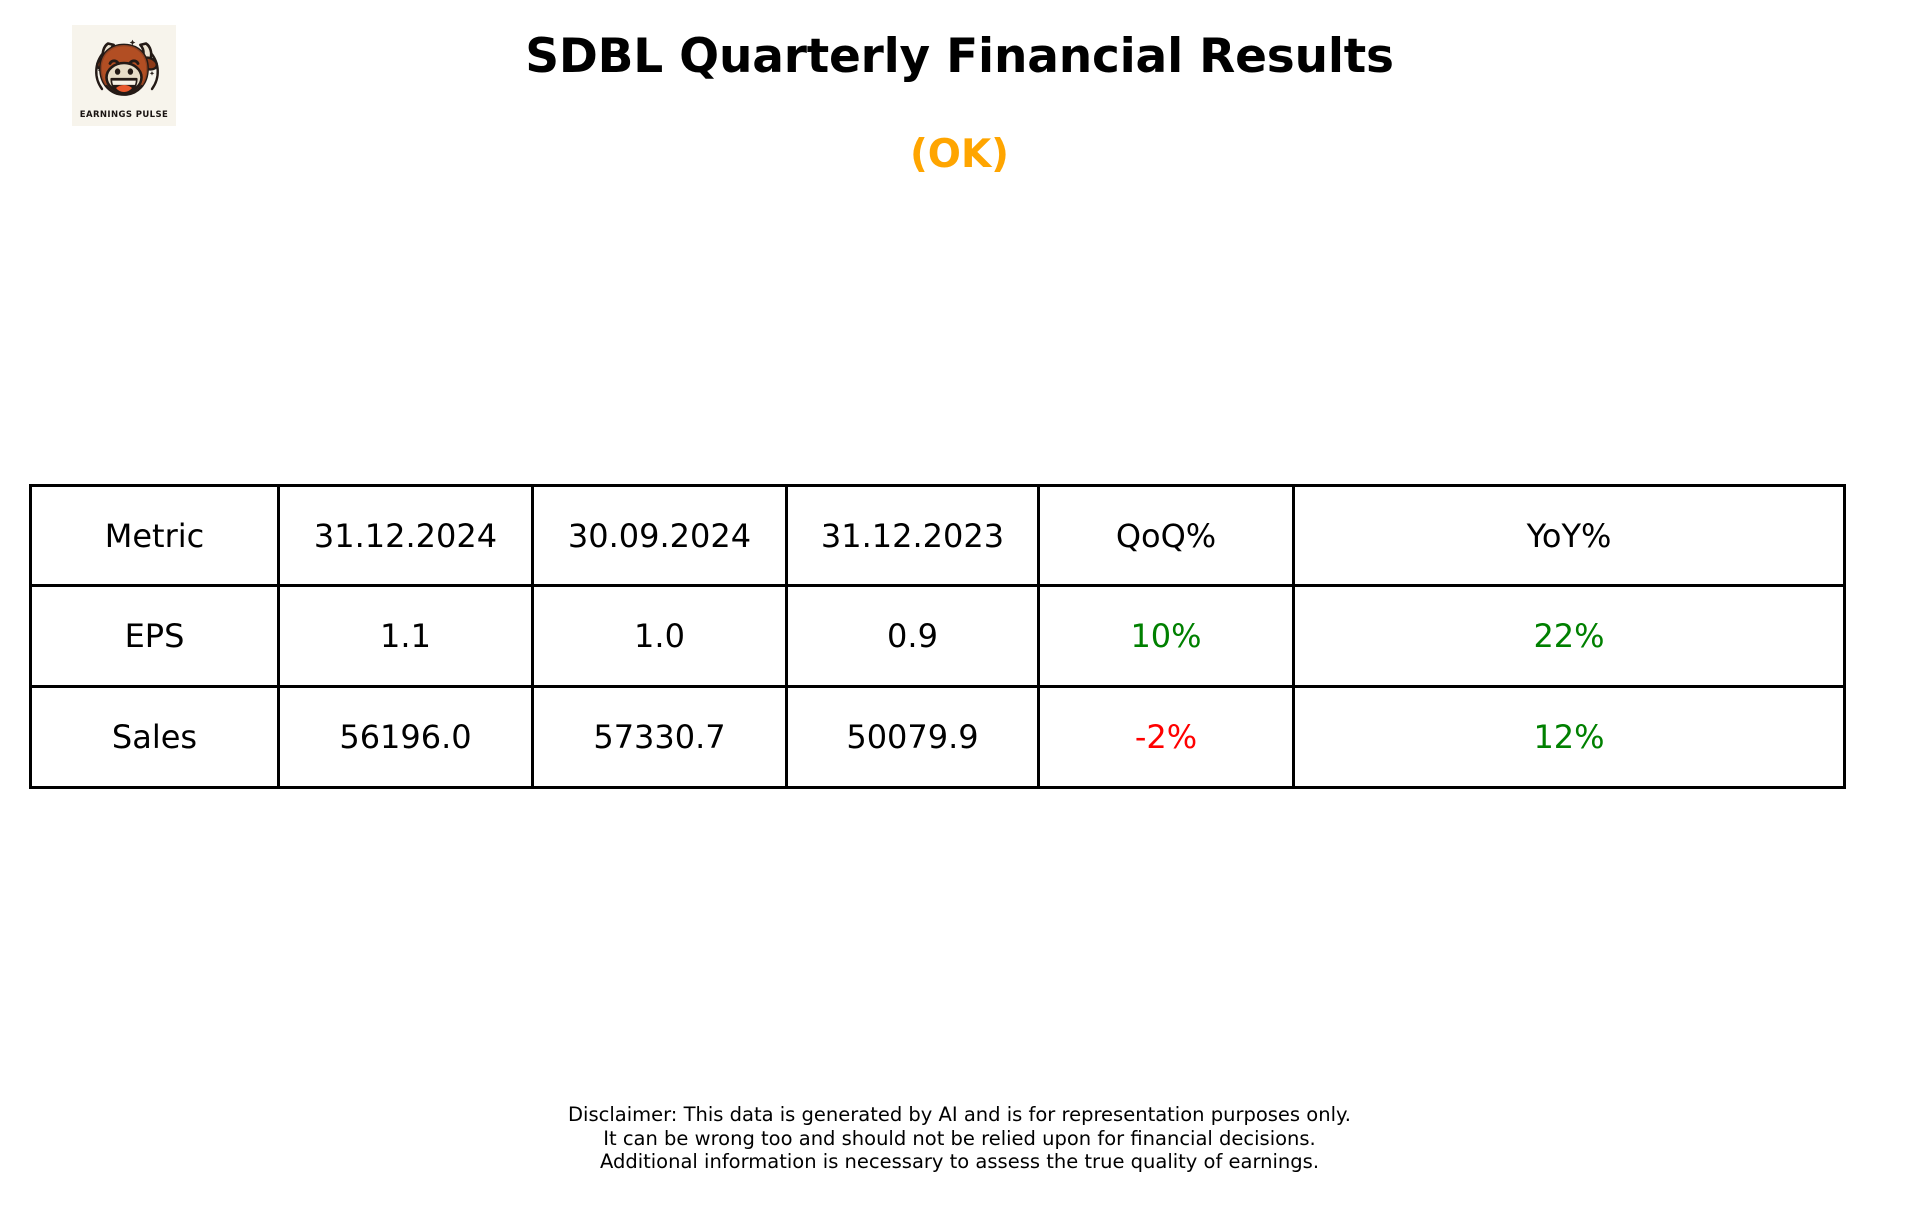  I want to click on cell-metric-name: Sales, so click(154, 737).